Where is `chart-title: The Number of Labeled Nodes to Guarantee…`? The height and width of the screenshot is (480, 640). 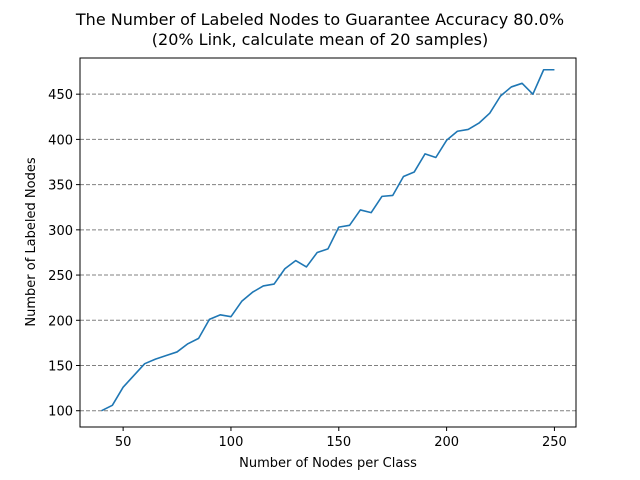
chart-title: The Number of Labeled Nodes to Guarantee… is located at coordinates (319, 19).